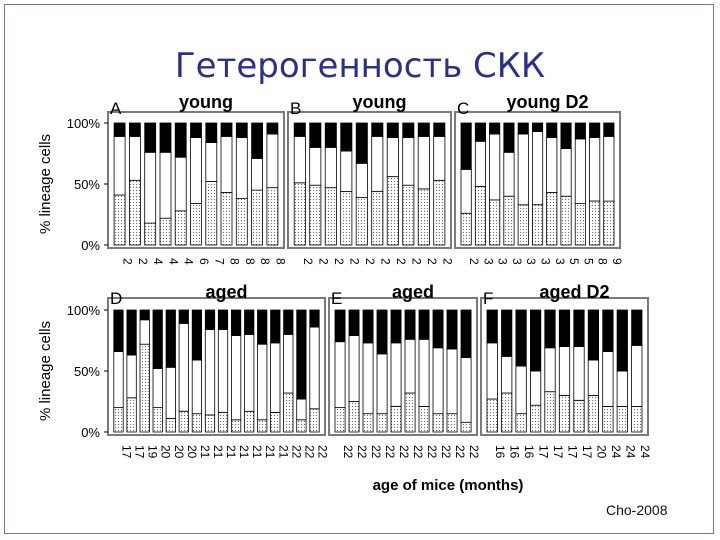 This screenshot has width=720, height=540. I want to click on x-tick-label: 6, so click(204, 261).